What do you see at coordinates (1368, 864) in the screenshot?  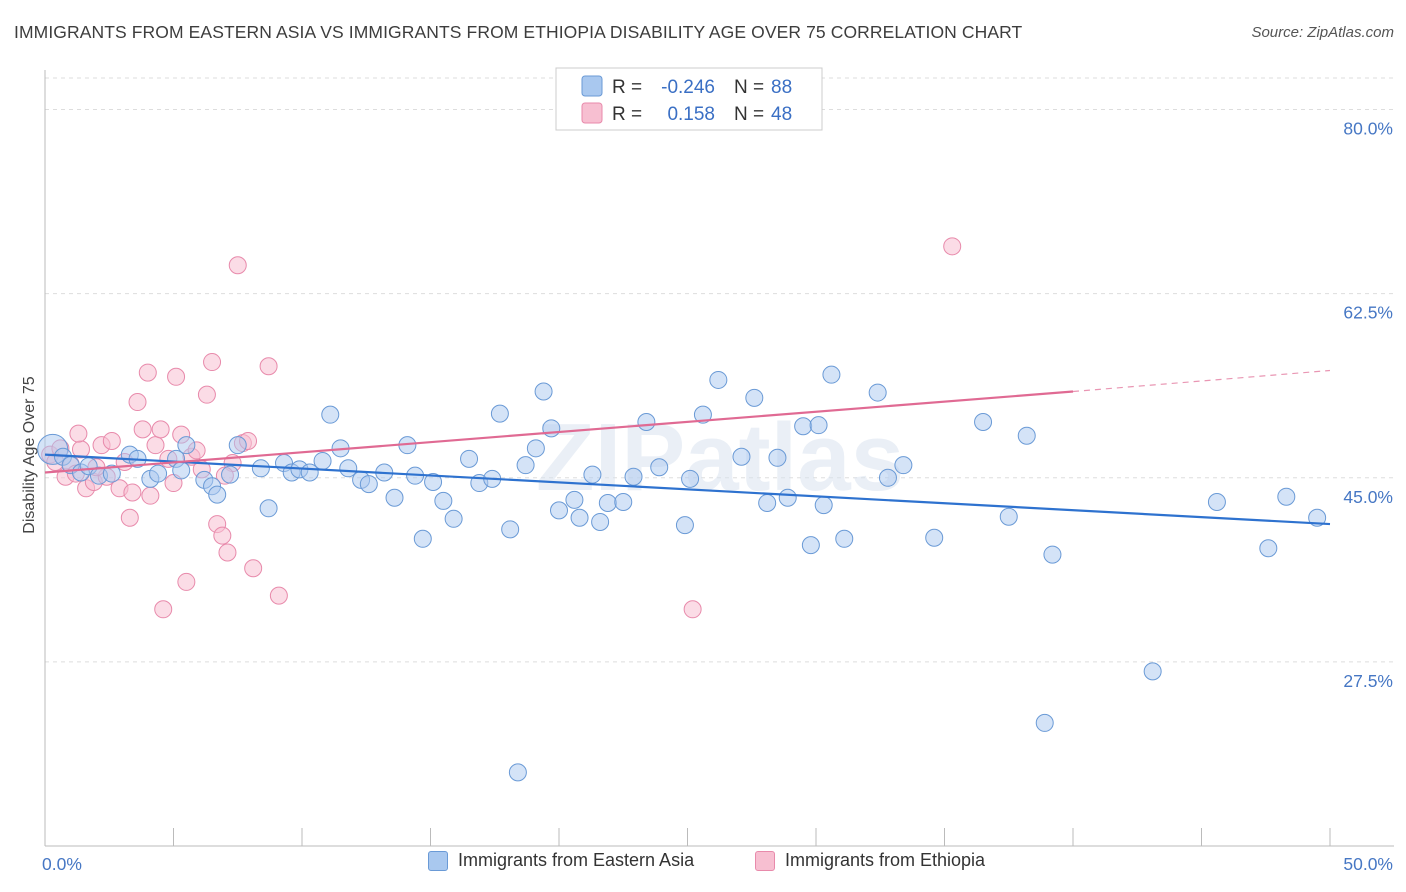 I see `x-tick-label: 50.0%` at bounding box center [1368, 864].